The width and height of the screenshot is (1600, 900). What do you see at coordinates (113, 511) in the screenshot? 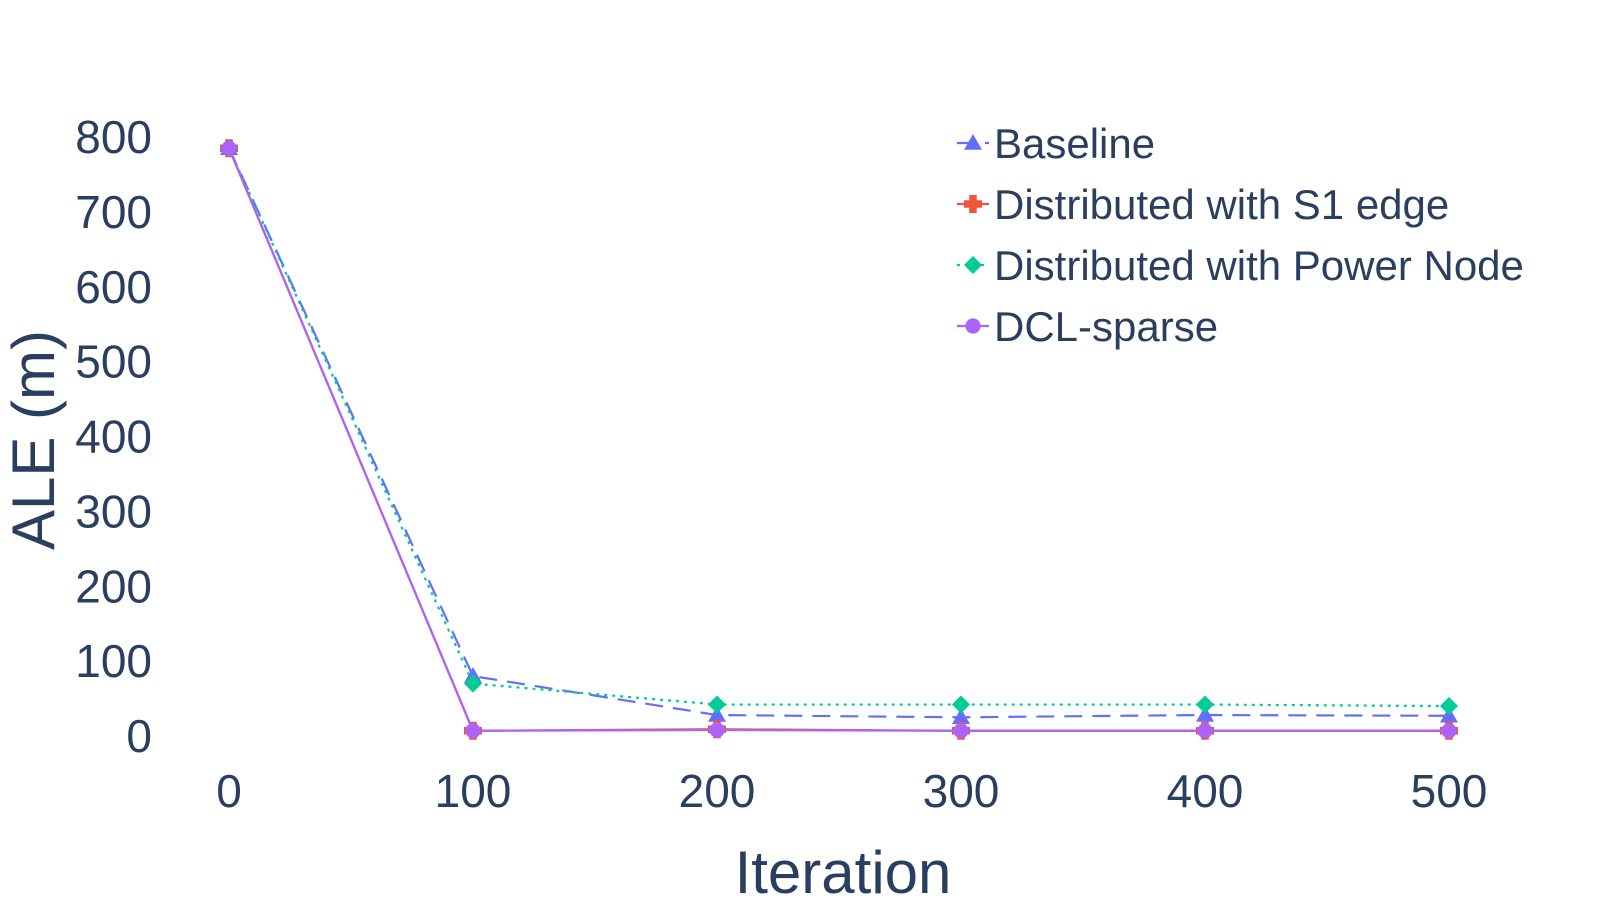
I see `y-tick-label: 300` at bounding box center [113, 511].